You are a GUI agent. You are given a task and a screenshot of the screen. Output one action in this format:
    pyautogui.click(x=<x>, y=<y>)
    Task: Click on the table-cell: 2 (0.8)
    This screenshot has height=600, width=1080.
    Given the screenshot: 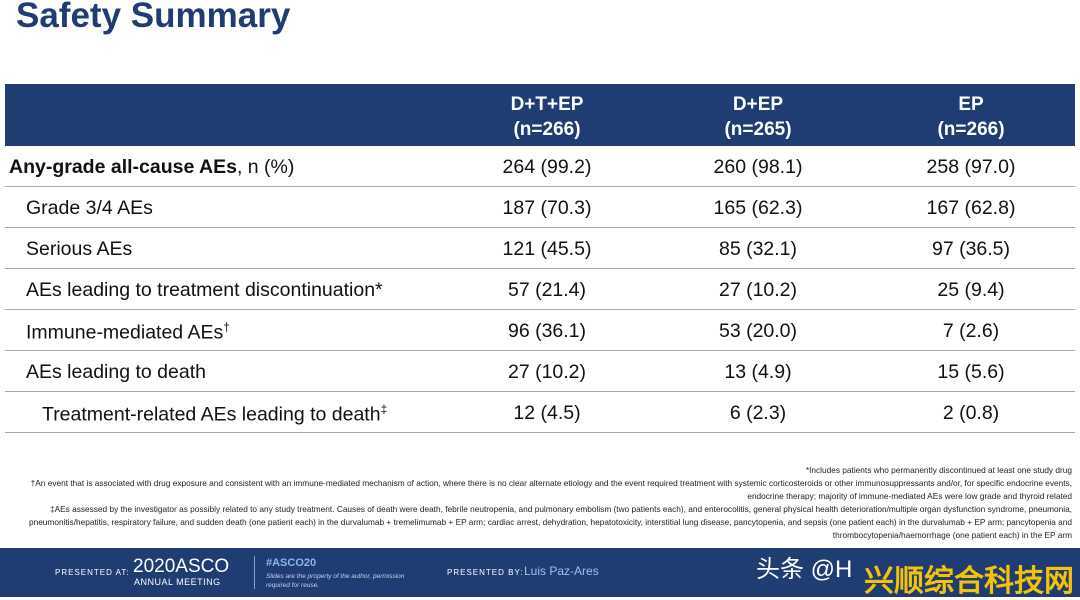 What is the action you would take?
    pyautogui.click(x=971, y=413)
    